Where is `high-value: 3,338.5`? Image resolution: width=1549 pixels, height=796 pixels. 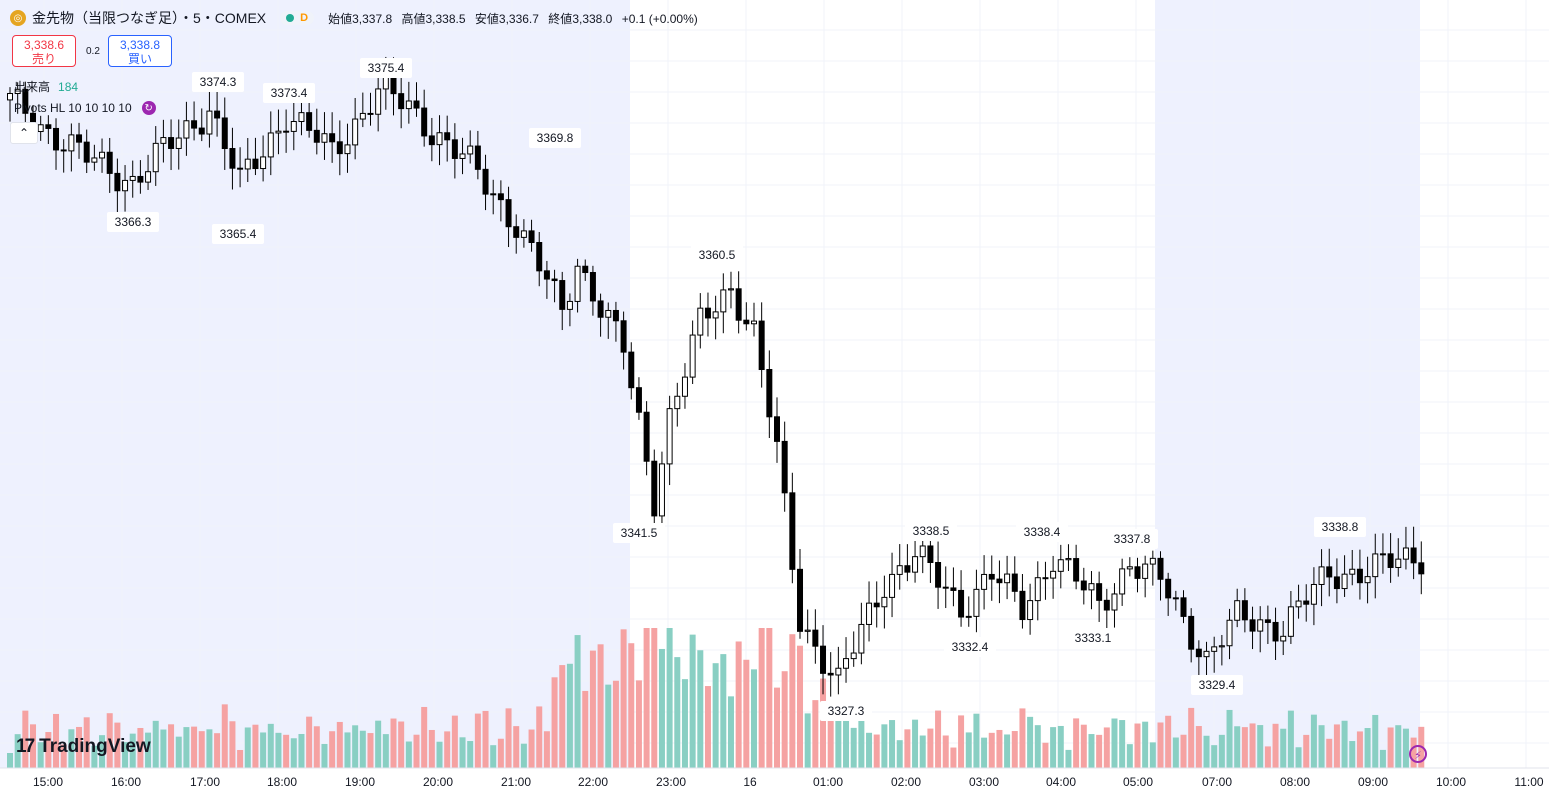
high-value: 3,338.5 is located at coordinates (445, 18).